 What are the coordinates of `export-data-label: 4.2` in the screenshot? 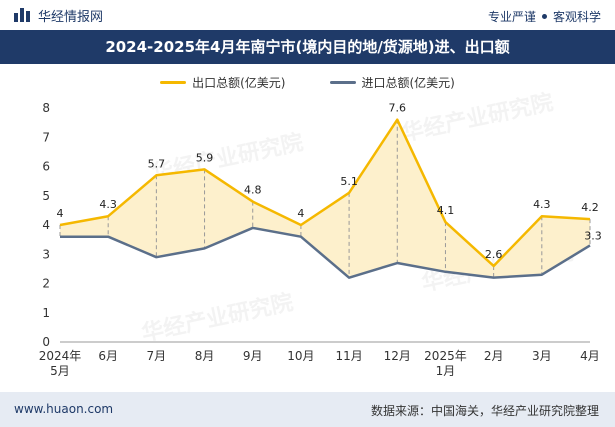 It's located at (590, 207).